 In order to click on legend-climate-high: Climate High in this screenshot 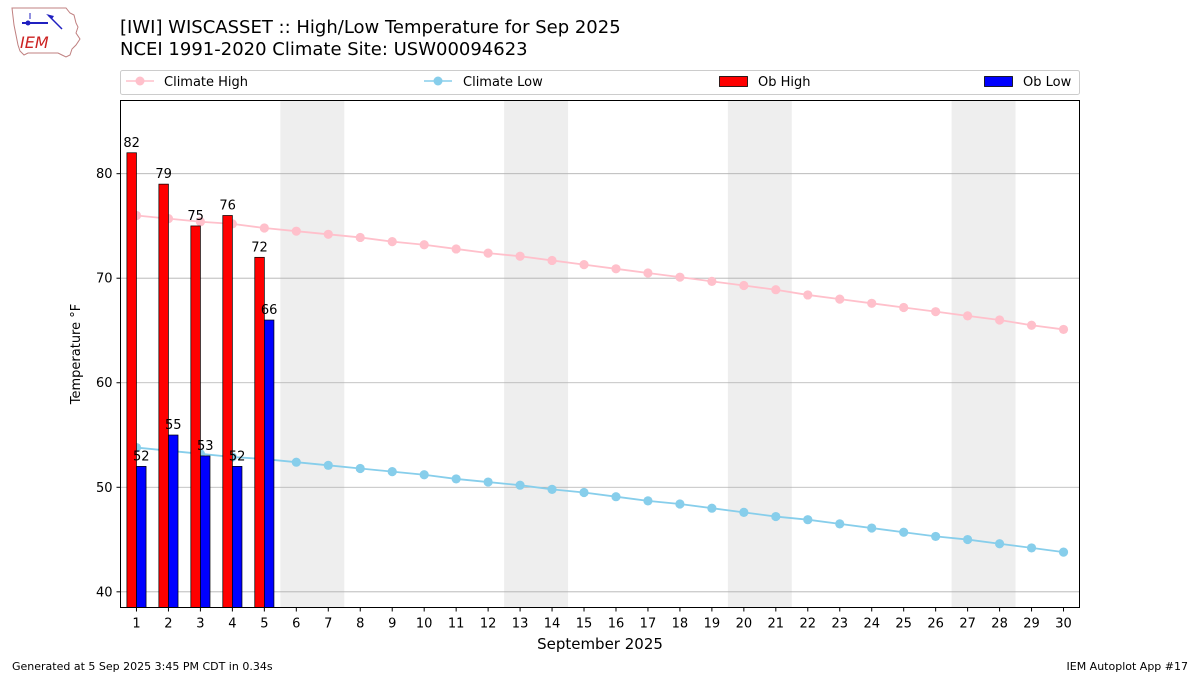, I will do `click(187, 82)`.